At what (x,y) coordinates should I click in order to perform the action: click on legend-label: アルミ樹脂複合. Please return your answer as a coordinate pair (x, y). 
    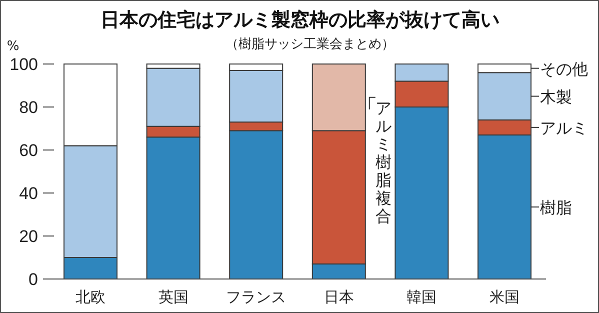
    Looking at the image, I should click on (383, 162).